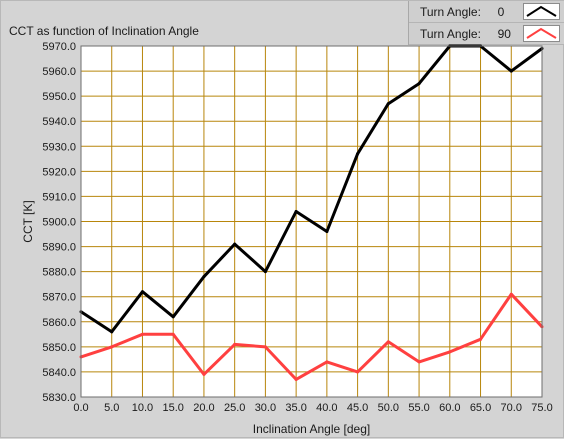 The width and height of the screenshot is (564, 439). I want to click on legend-series-name-0: Turn Angle:, so click(450, 12).